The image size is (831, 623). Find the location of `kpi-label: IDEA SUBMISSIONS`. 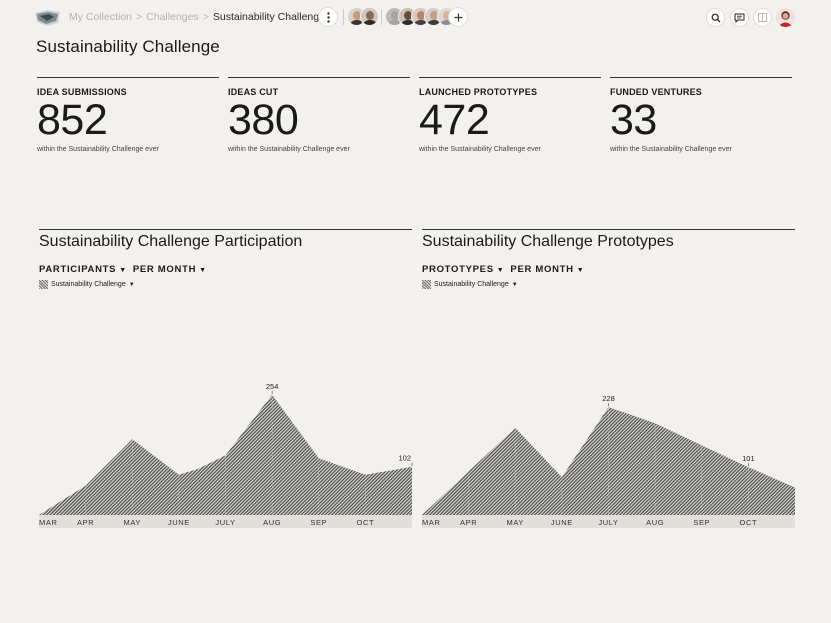

kpi-label: IDEA SUBMISSIONS is located at coordinates (82, 92).